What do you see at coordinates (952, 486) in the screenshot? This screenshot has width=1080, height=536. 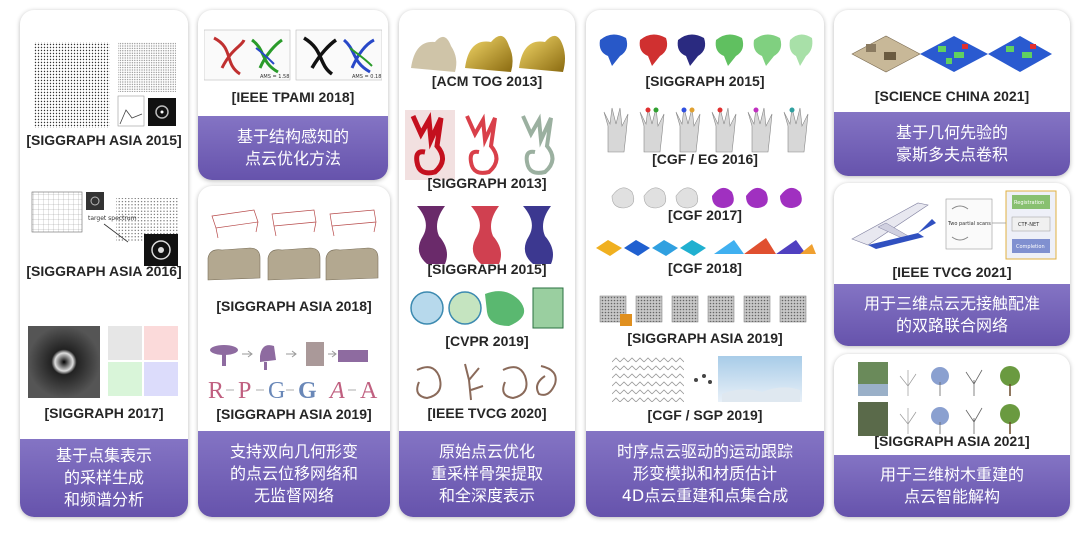 I see `summary-banner: 用于三维树木重建的 点云智能解构` at bounding box center [952, 486].